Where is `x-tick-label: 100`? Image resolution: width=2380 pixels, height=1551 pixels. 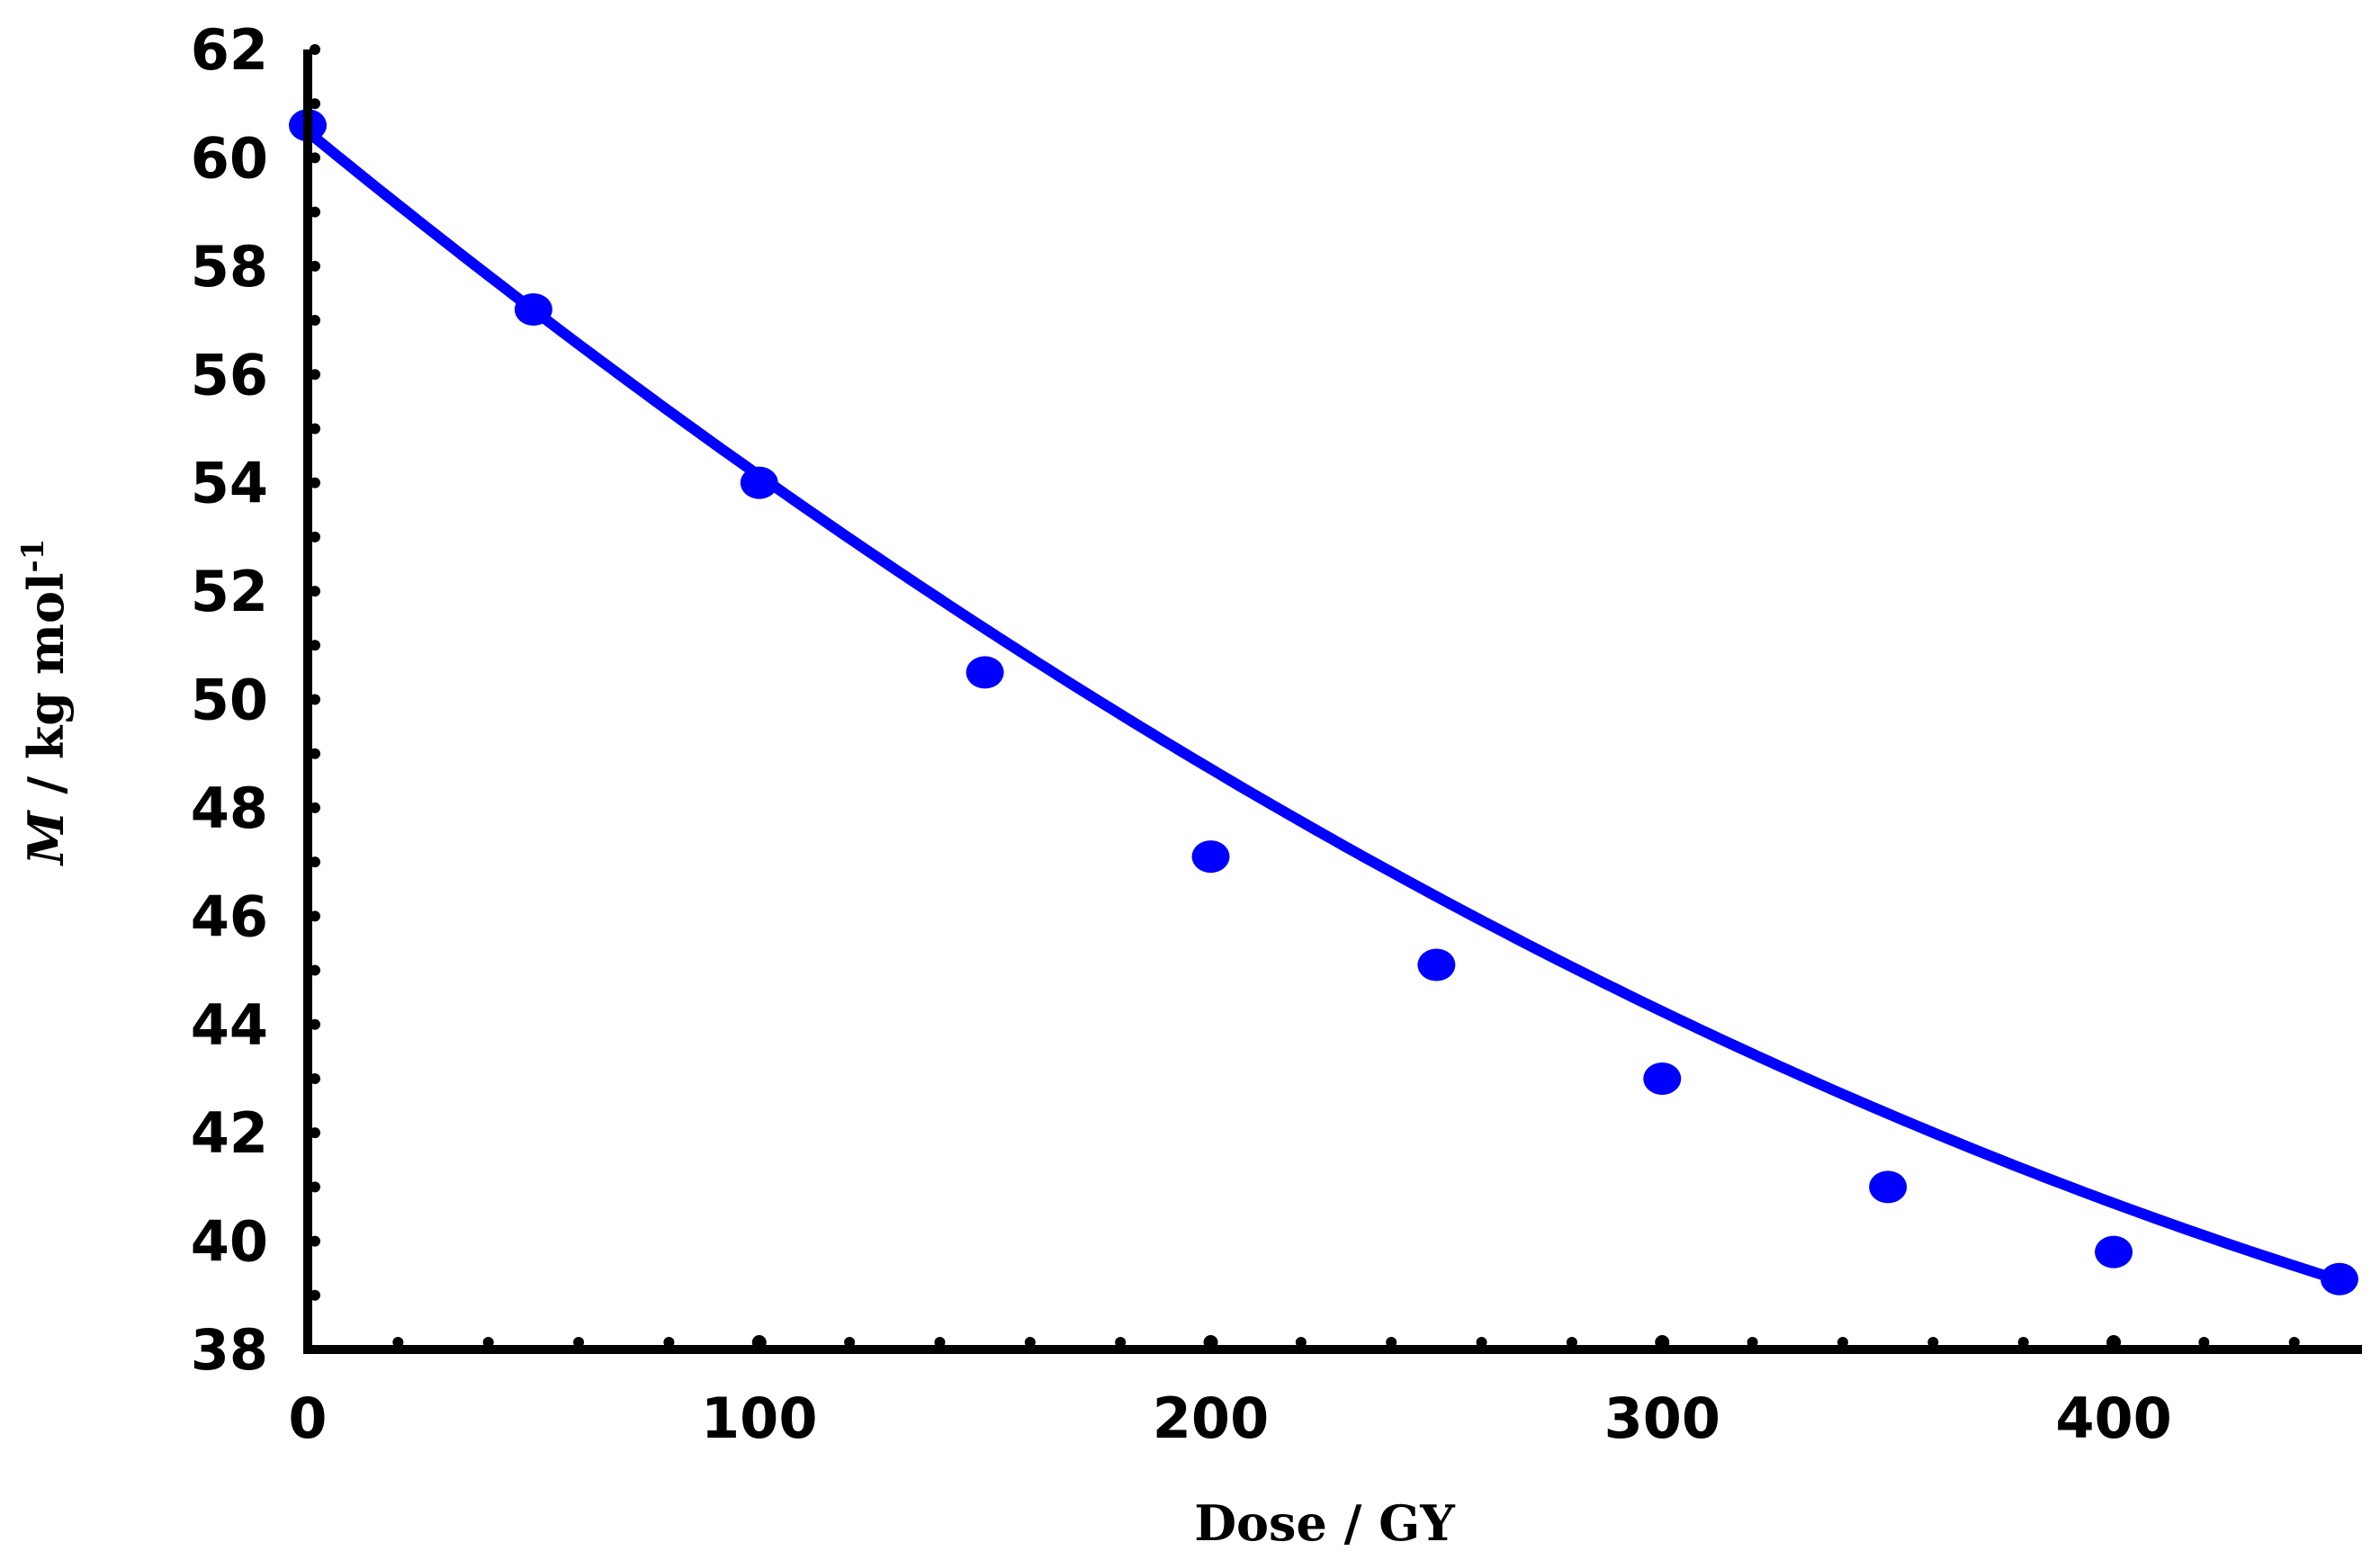
x-tick-label: 100 is located at coordinates (759, 1418).